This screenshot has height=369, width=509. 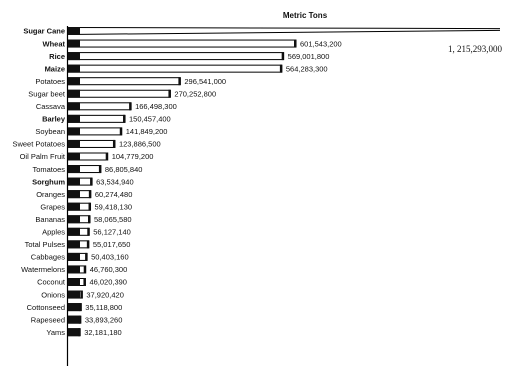 I want to click on category-label: Cottonseed, so click(x=46, y=307).